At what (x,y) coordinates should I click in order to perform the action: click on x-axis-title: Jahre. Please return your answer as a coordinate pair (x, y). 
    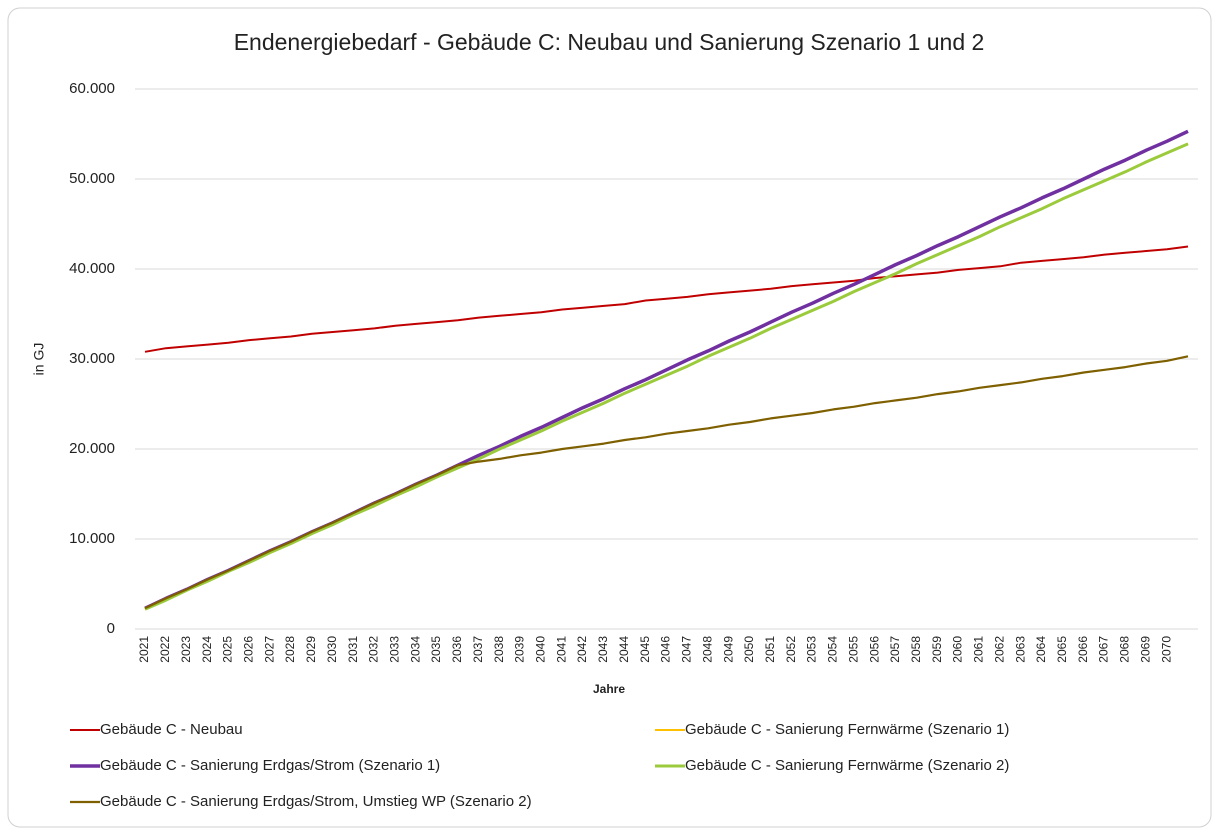
    Looking at the image, I should click on (609, 689).